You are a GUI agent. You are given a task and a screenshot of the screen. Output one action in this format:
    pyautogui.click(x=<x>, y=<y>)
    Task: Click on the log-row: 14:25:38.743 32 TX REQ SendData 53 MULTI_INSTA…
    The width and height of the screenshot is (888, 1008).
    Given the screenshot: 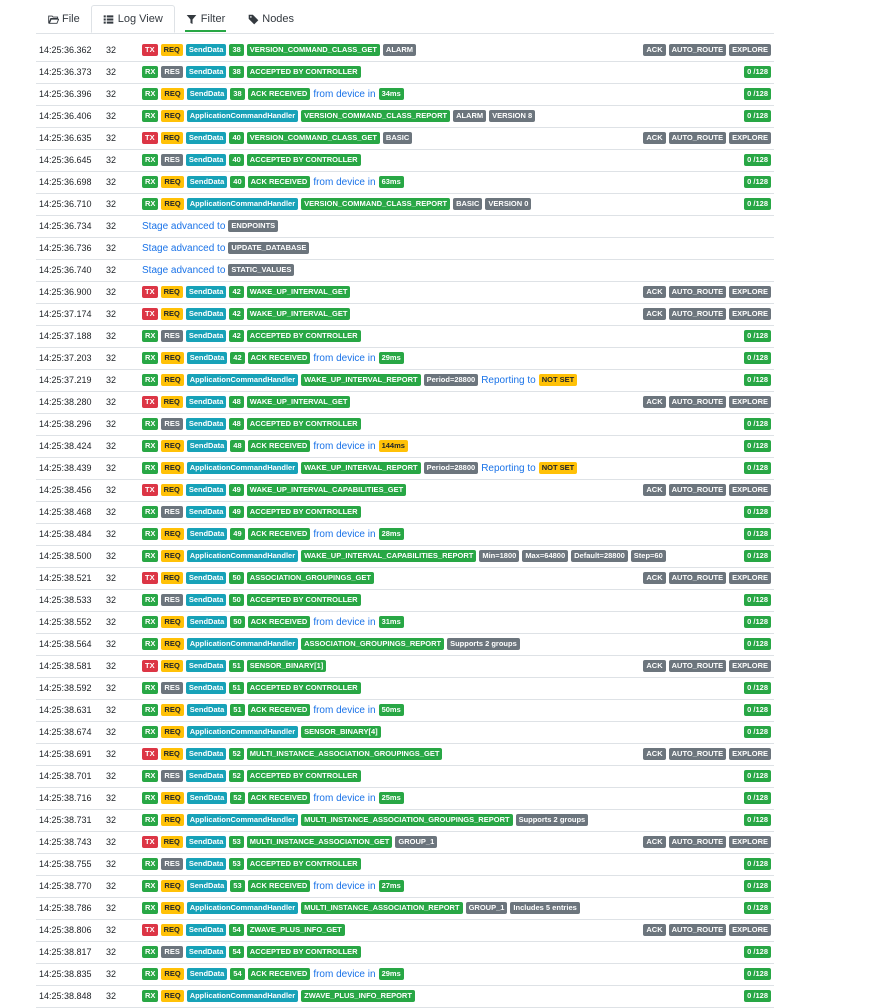 What is the action you would take?
    pyautogui.click(x=405, y=843)
    